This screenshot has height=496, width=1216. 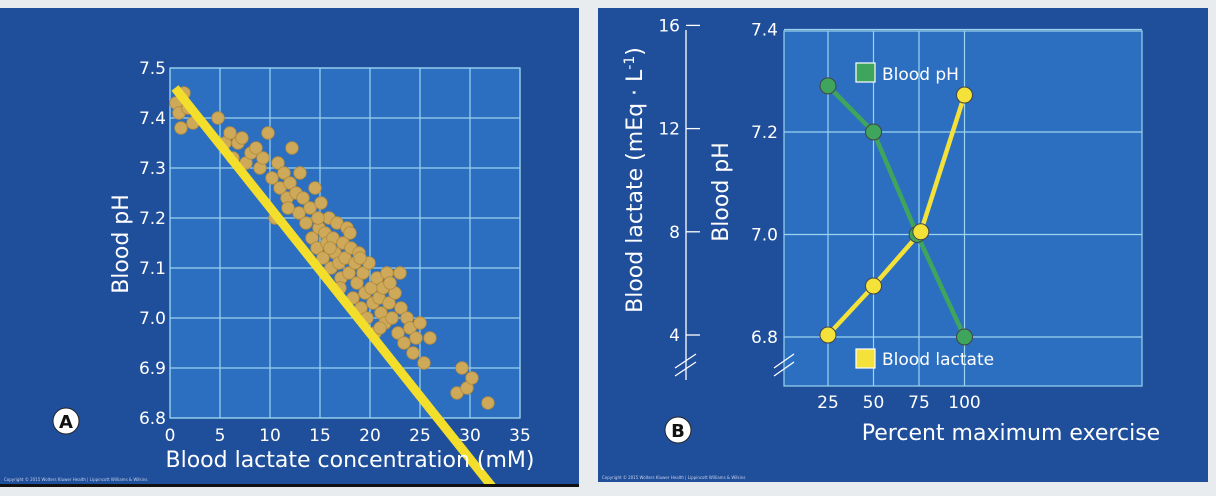 What do you see at coordinates (964, 403) in the screenshot?
I see `x-tick-label-b: 100` at bounding box center [964, 403].